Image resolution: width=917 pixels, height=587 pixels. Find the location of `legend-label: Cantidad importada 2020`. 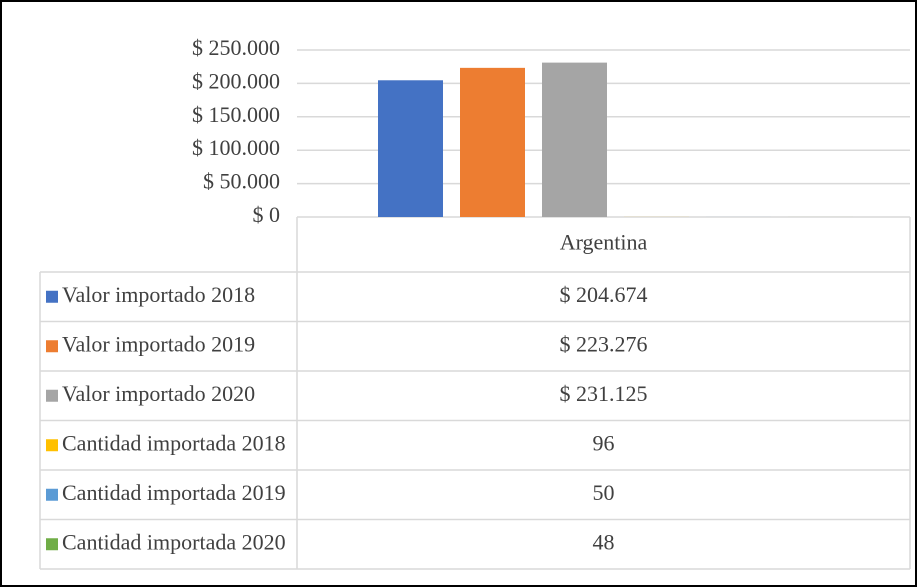

legend-label: Cantidad importada 2020 is located at coordinates (174, 541).